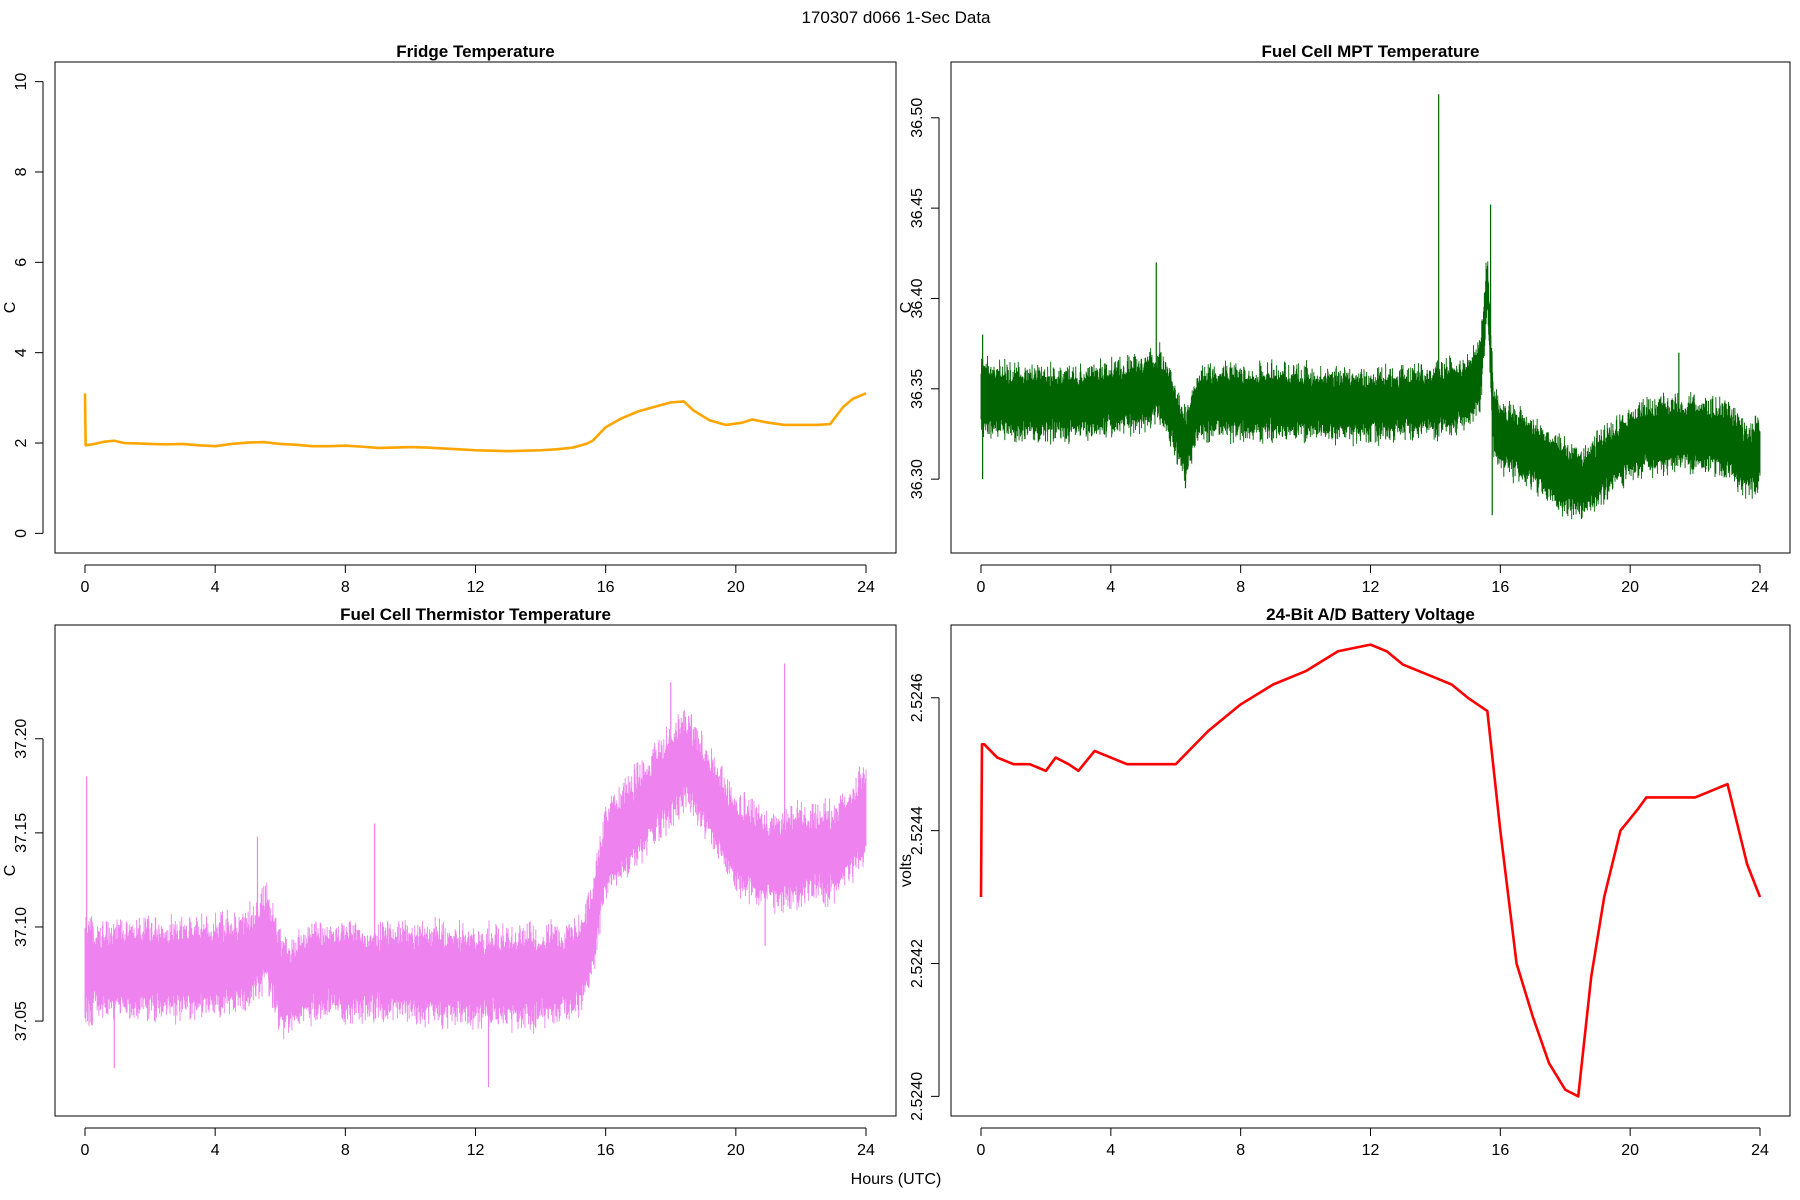 The height and width of the screenshot is (1200, 1800). Describe the element at coordinates (917, 389) in the screenshot. I see `y-tick-label: 36.35` at that location.